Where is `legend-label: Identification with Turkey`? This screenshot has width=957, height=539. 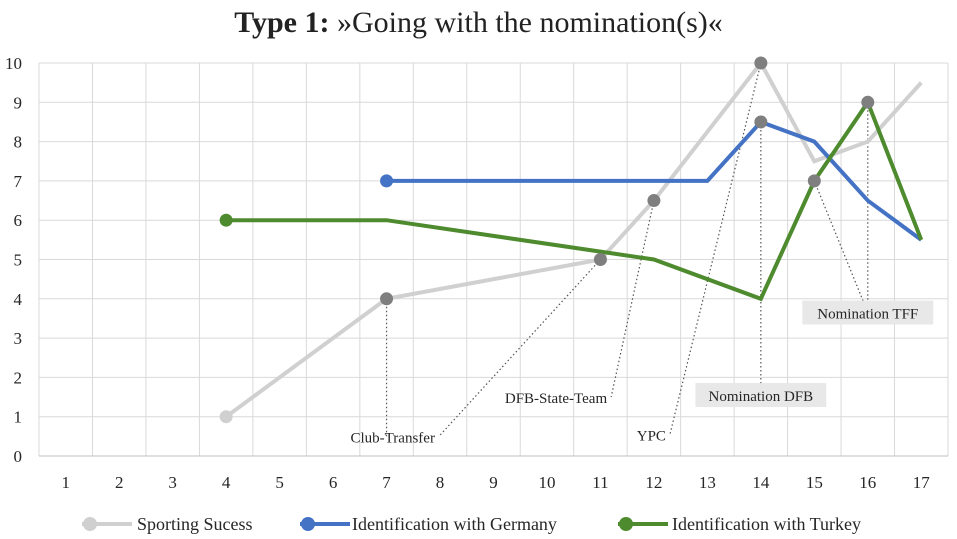
legend-label: Identification with Turkey is located at coordinates (766, 524).